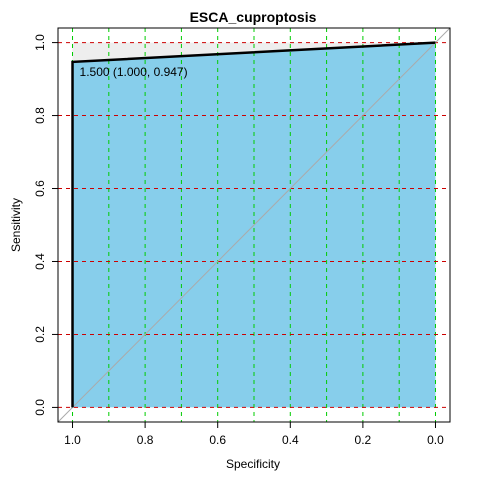 This screenshot has width=480, height=485. Describe the element at coordinates (435, 440) in the screenshot. I see `x-tick-label: 0.0` at that location.